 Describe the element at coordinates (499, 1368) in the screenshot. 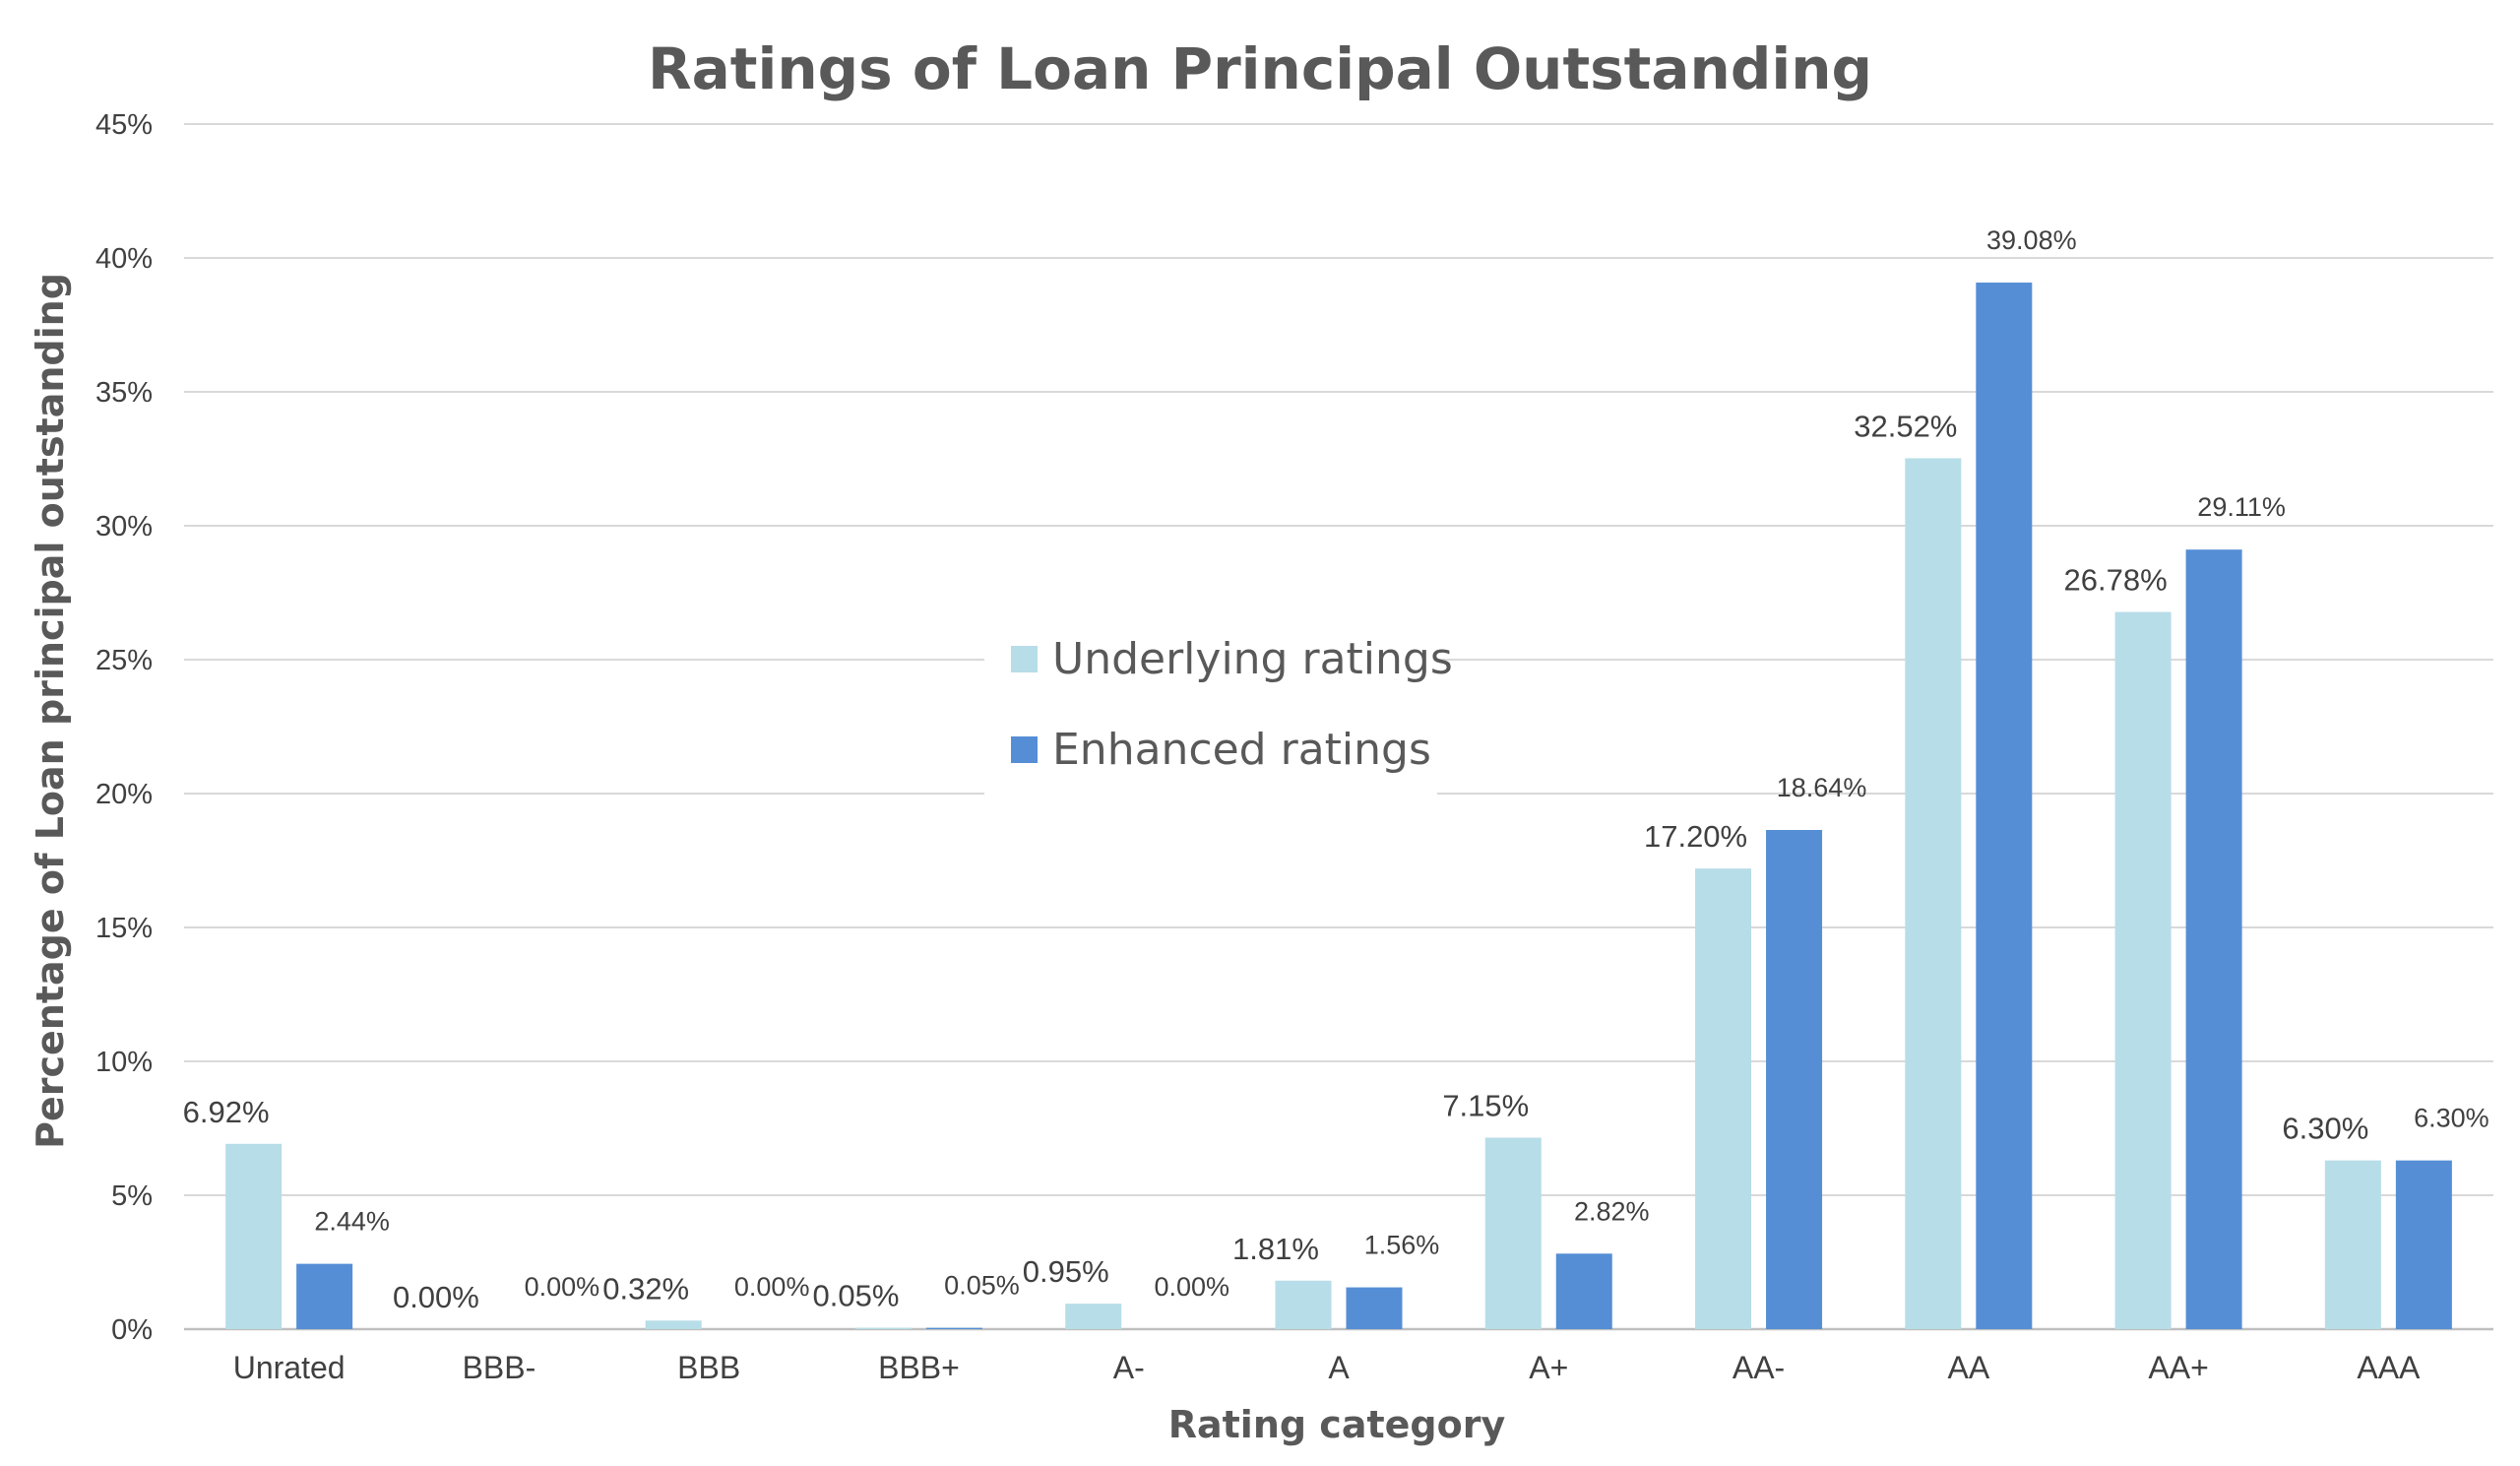

I see `x-tick-label: BBB-` at that location.